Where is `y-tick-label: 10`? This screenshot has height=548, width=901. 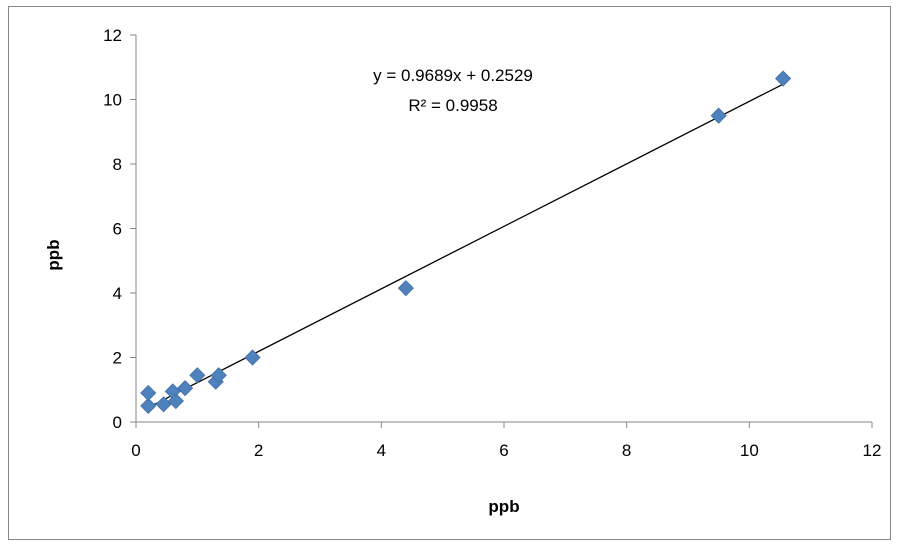 y-tick-label: 10 is located at coordinates (112, 100).